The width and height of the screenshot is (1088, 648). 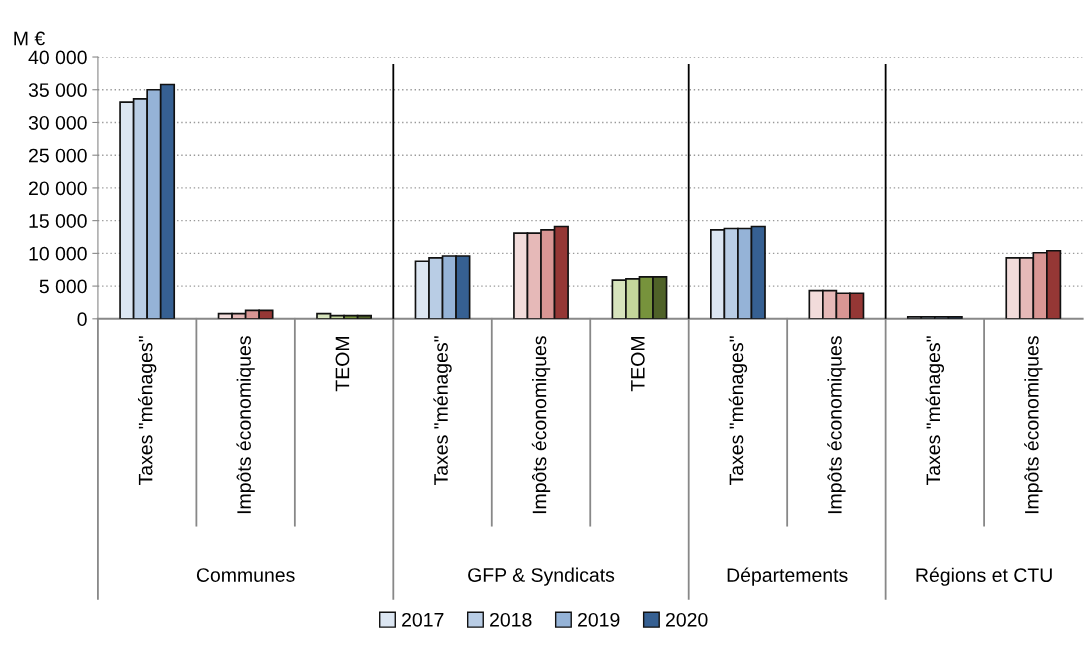 What do you see at coordinates (57, 57) in the screenshot?
I see `y-tick-label: 40 000` at bounding box center [57, 57].